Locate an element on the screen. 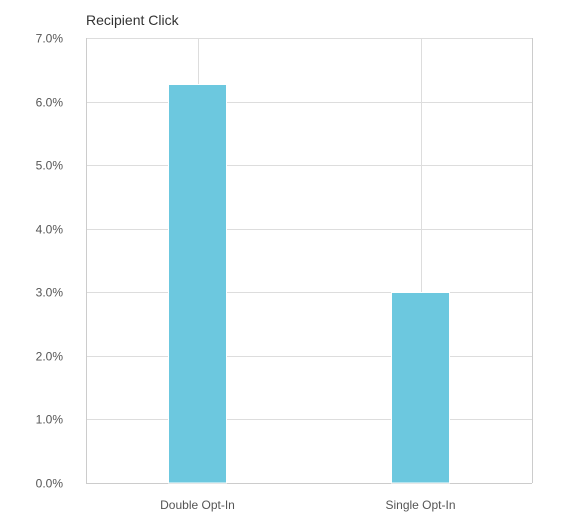 The image size is (564, 527). y-tick-label: 2.0% is located at coordinates (50, 357).